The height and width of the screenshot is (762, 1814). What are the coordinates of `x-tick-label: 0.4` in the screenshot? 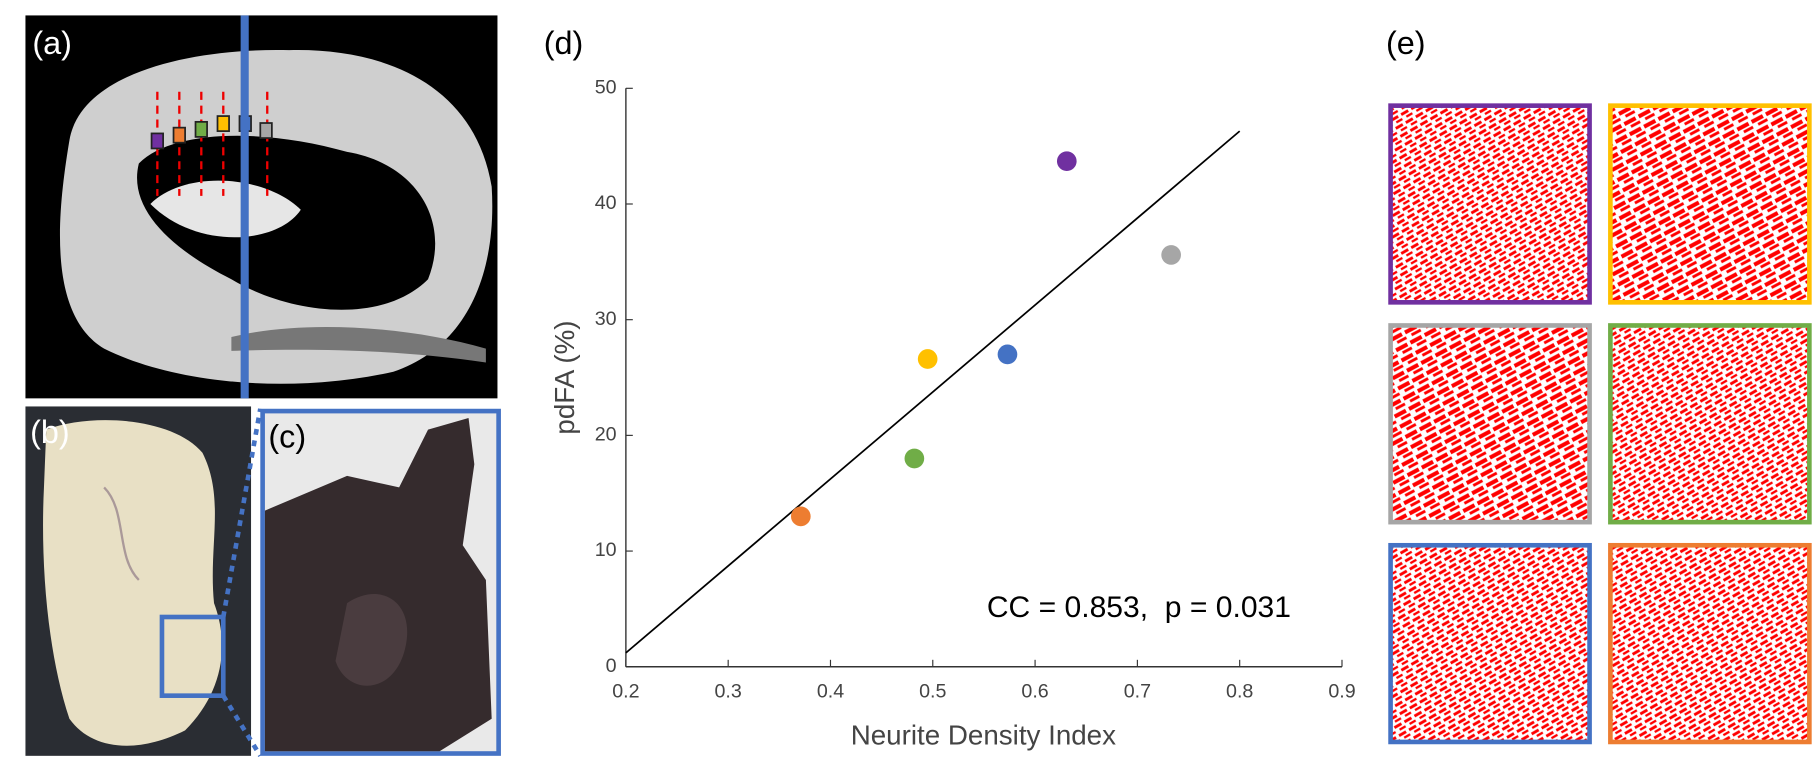 It's located at (830, 691).